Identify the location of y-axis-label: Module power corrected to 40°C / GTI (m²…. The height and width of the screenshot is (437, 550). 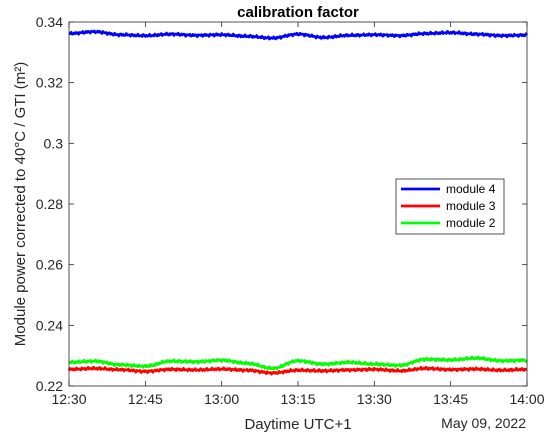
(20, 204).